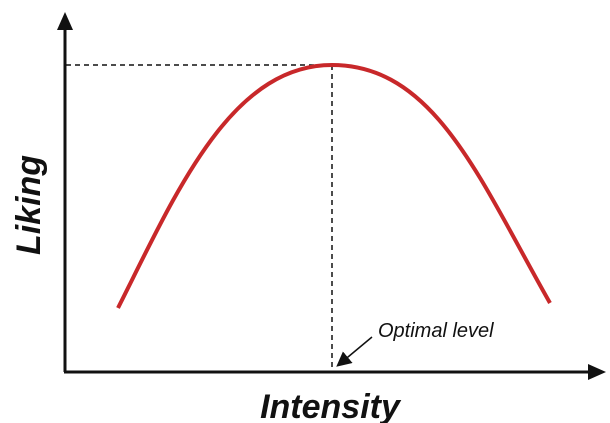 This screenshot has width=610, height=423. Describe the element at coordinates (597, 372) in the screenshot. I see `x-axis-arrow` at that location.